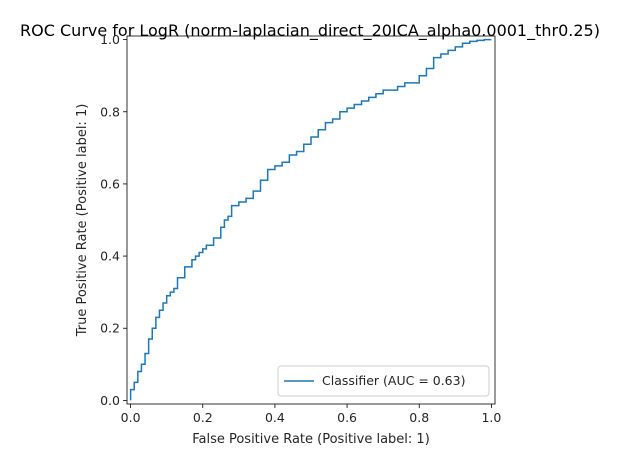 The width and height of the screenshot is (621, 455). What do you see at coordinates (110, 111) in the screenshot?
I see `y-tick-label: 0.8` at bounding box center [110, 111].